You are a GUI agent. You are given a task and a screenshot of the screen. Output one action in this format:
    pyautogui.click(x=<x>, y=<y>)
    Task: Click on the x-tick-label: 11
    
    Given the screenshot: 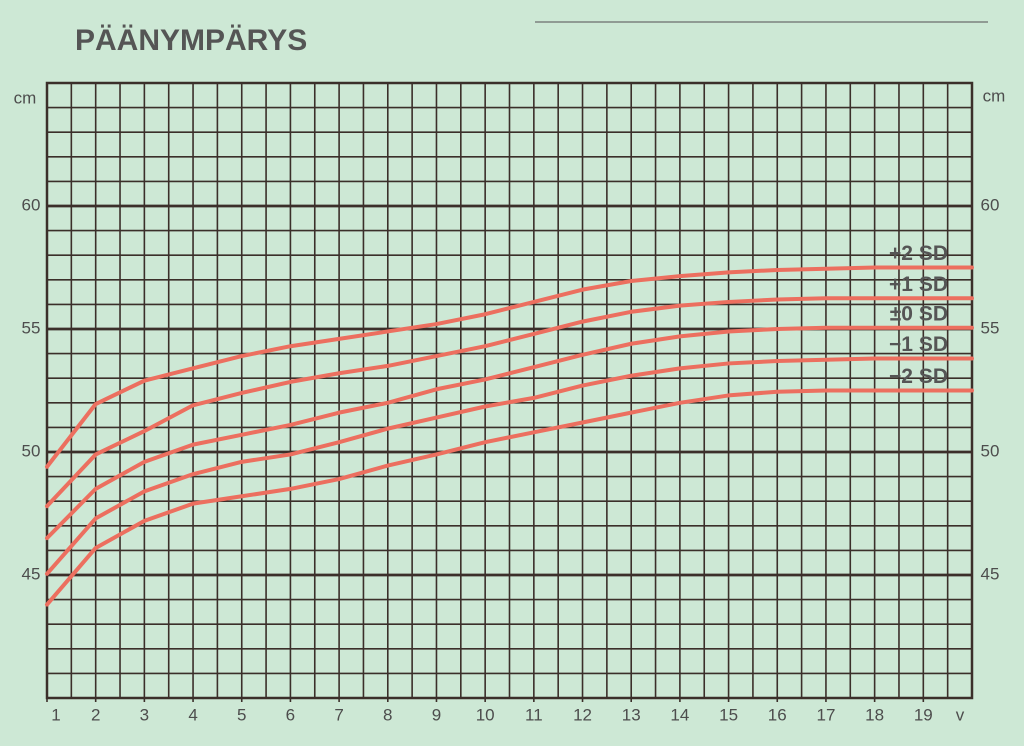 What is the action you would take?
    pyautogui.click(x=534, y=714)
    